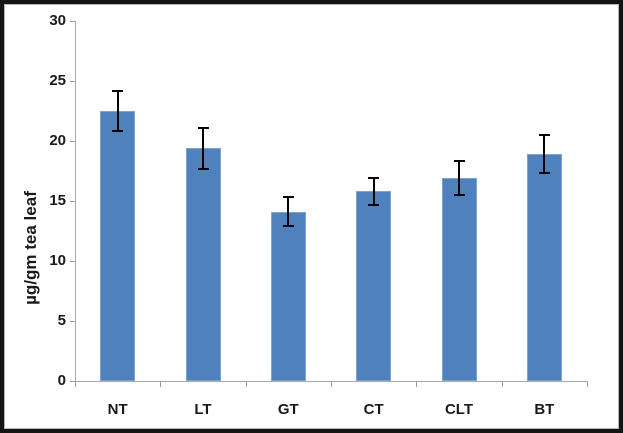 This screenshot has width=623, height=433. I want to click on bar-nt, so click(118, 246).